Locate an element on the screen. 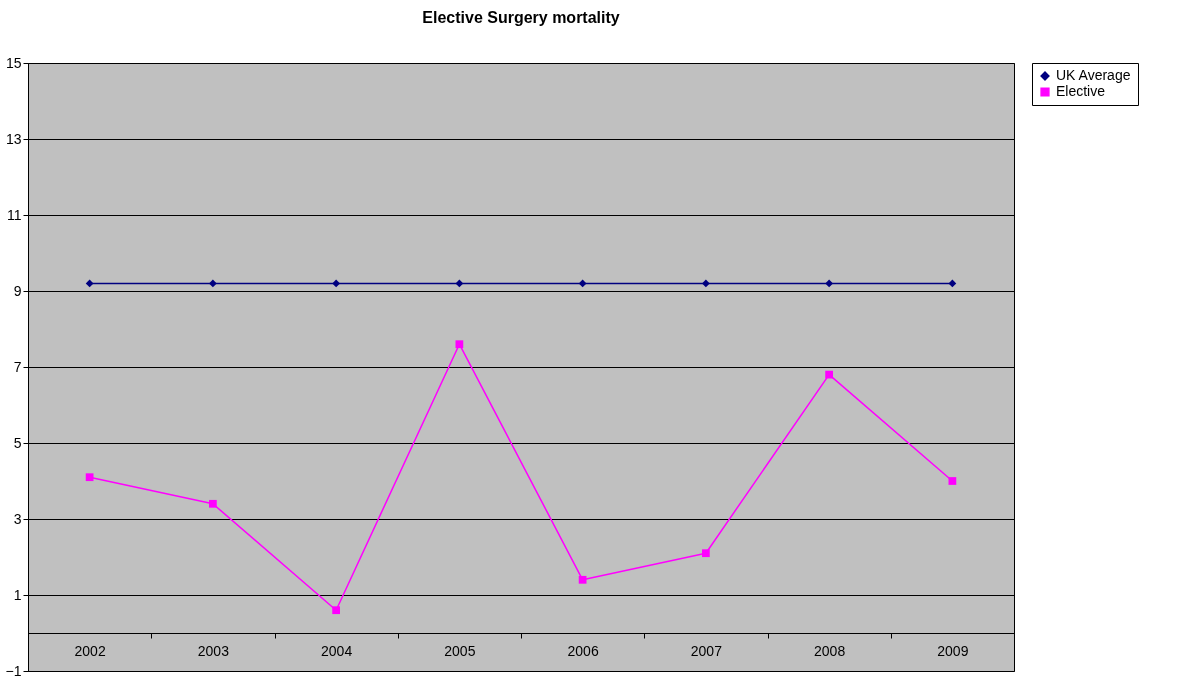  x-tick-label: 2002 is located at coordinates (90, 650).